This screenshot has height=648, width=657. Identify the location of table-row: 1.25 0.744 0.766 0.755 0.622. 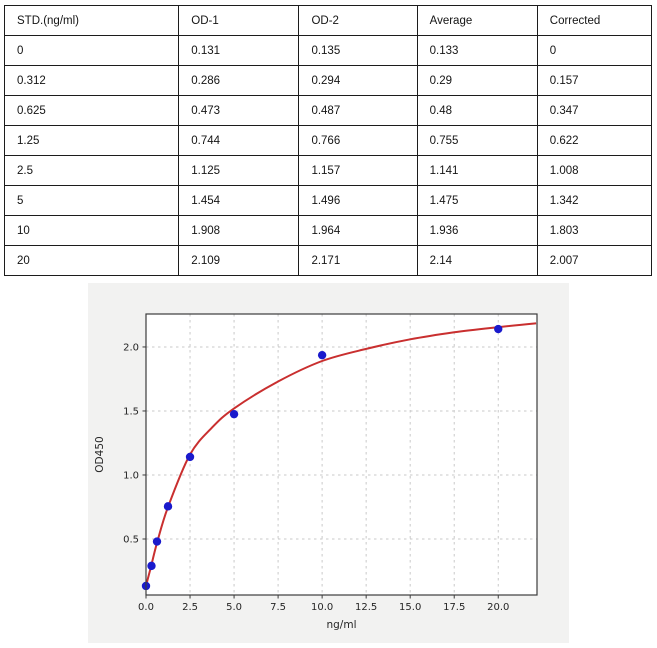
(328, 140).